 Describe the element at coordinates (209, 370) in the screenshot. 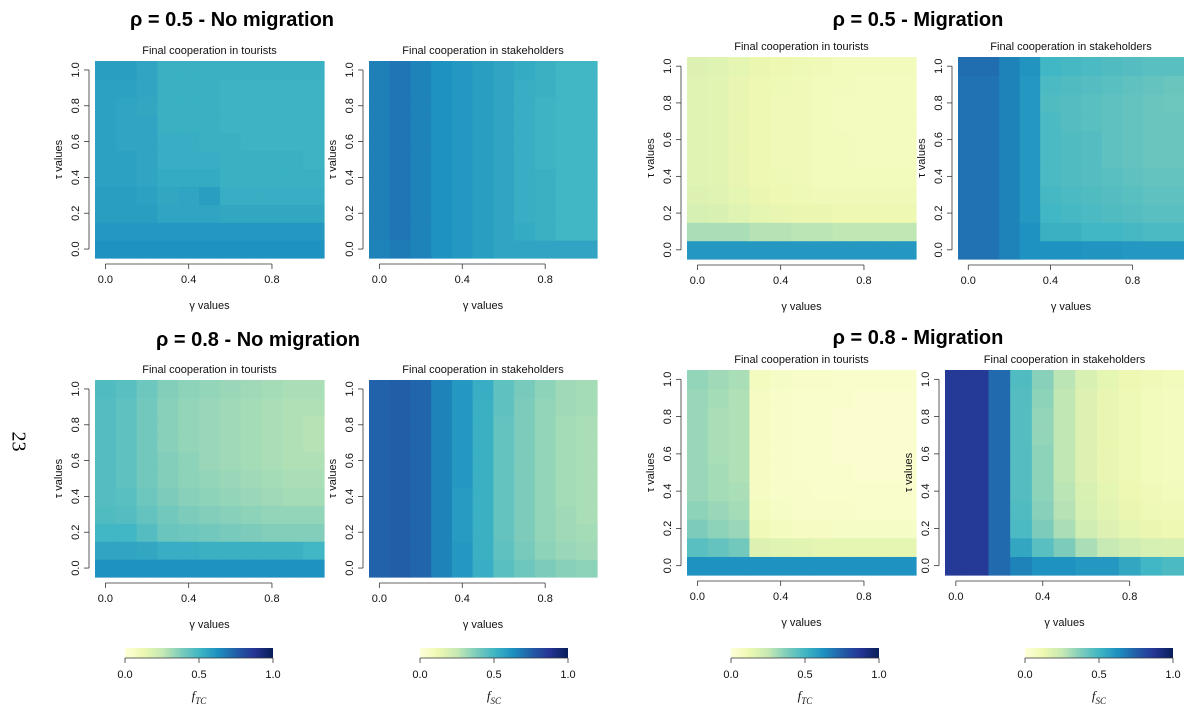

I see `panel-title: Final cooperation in tourists` at that location.